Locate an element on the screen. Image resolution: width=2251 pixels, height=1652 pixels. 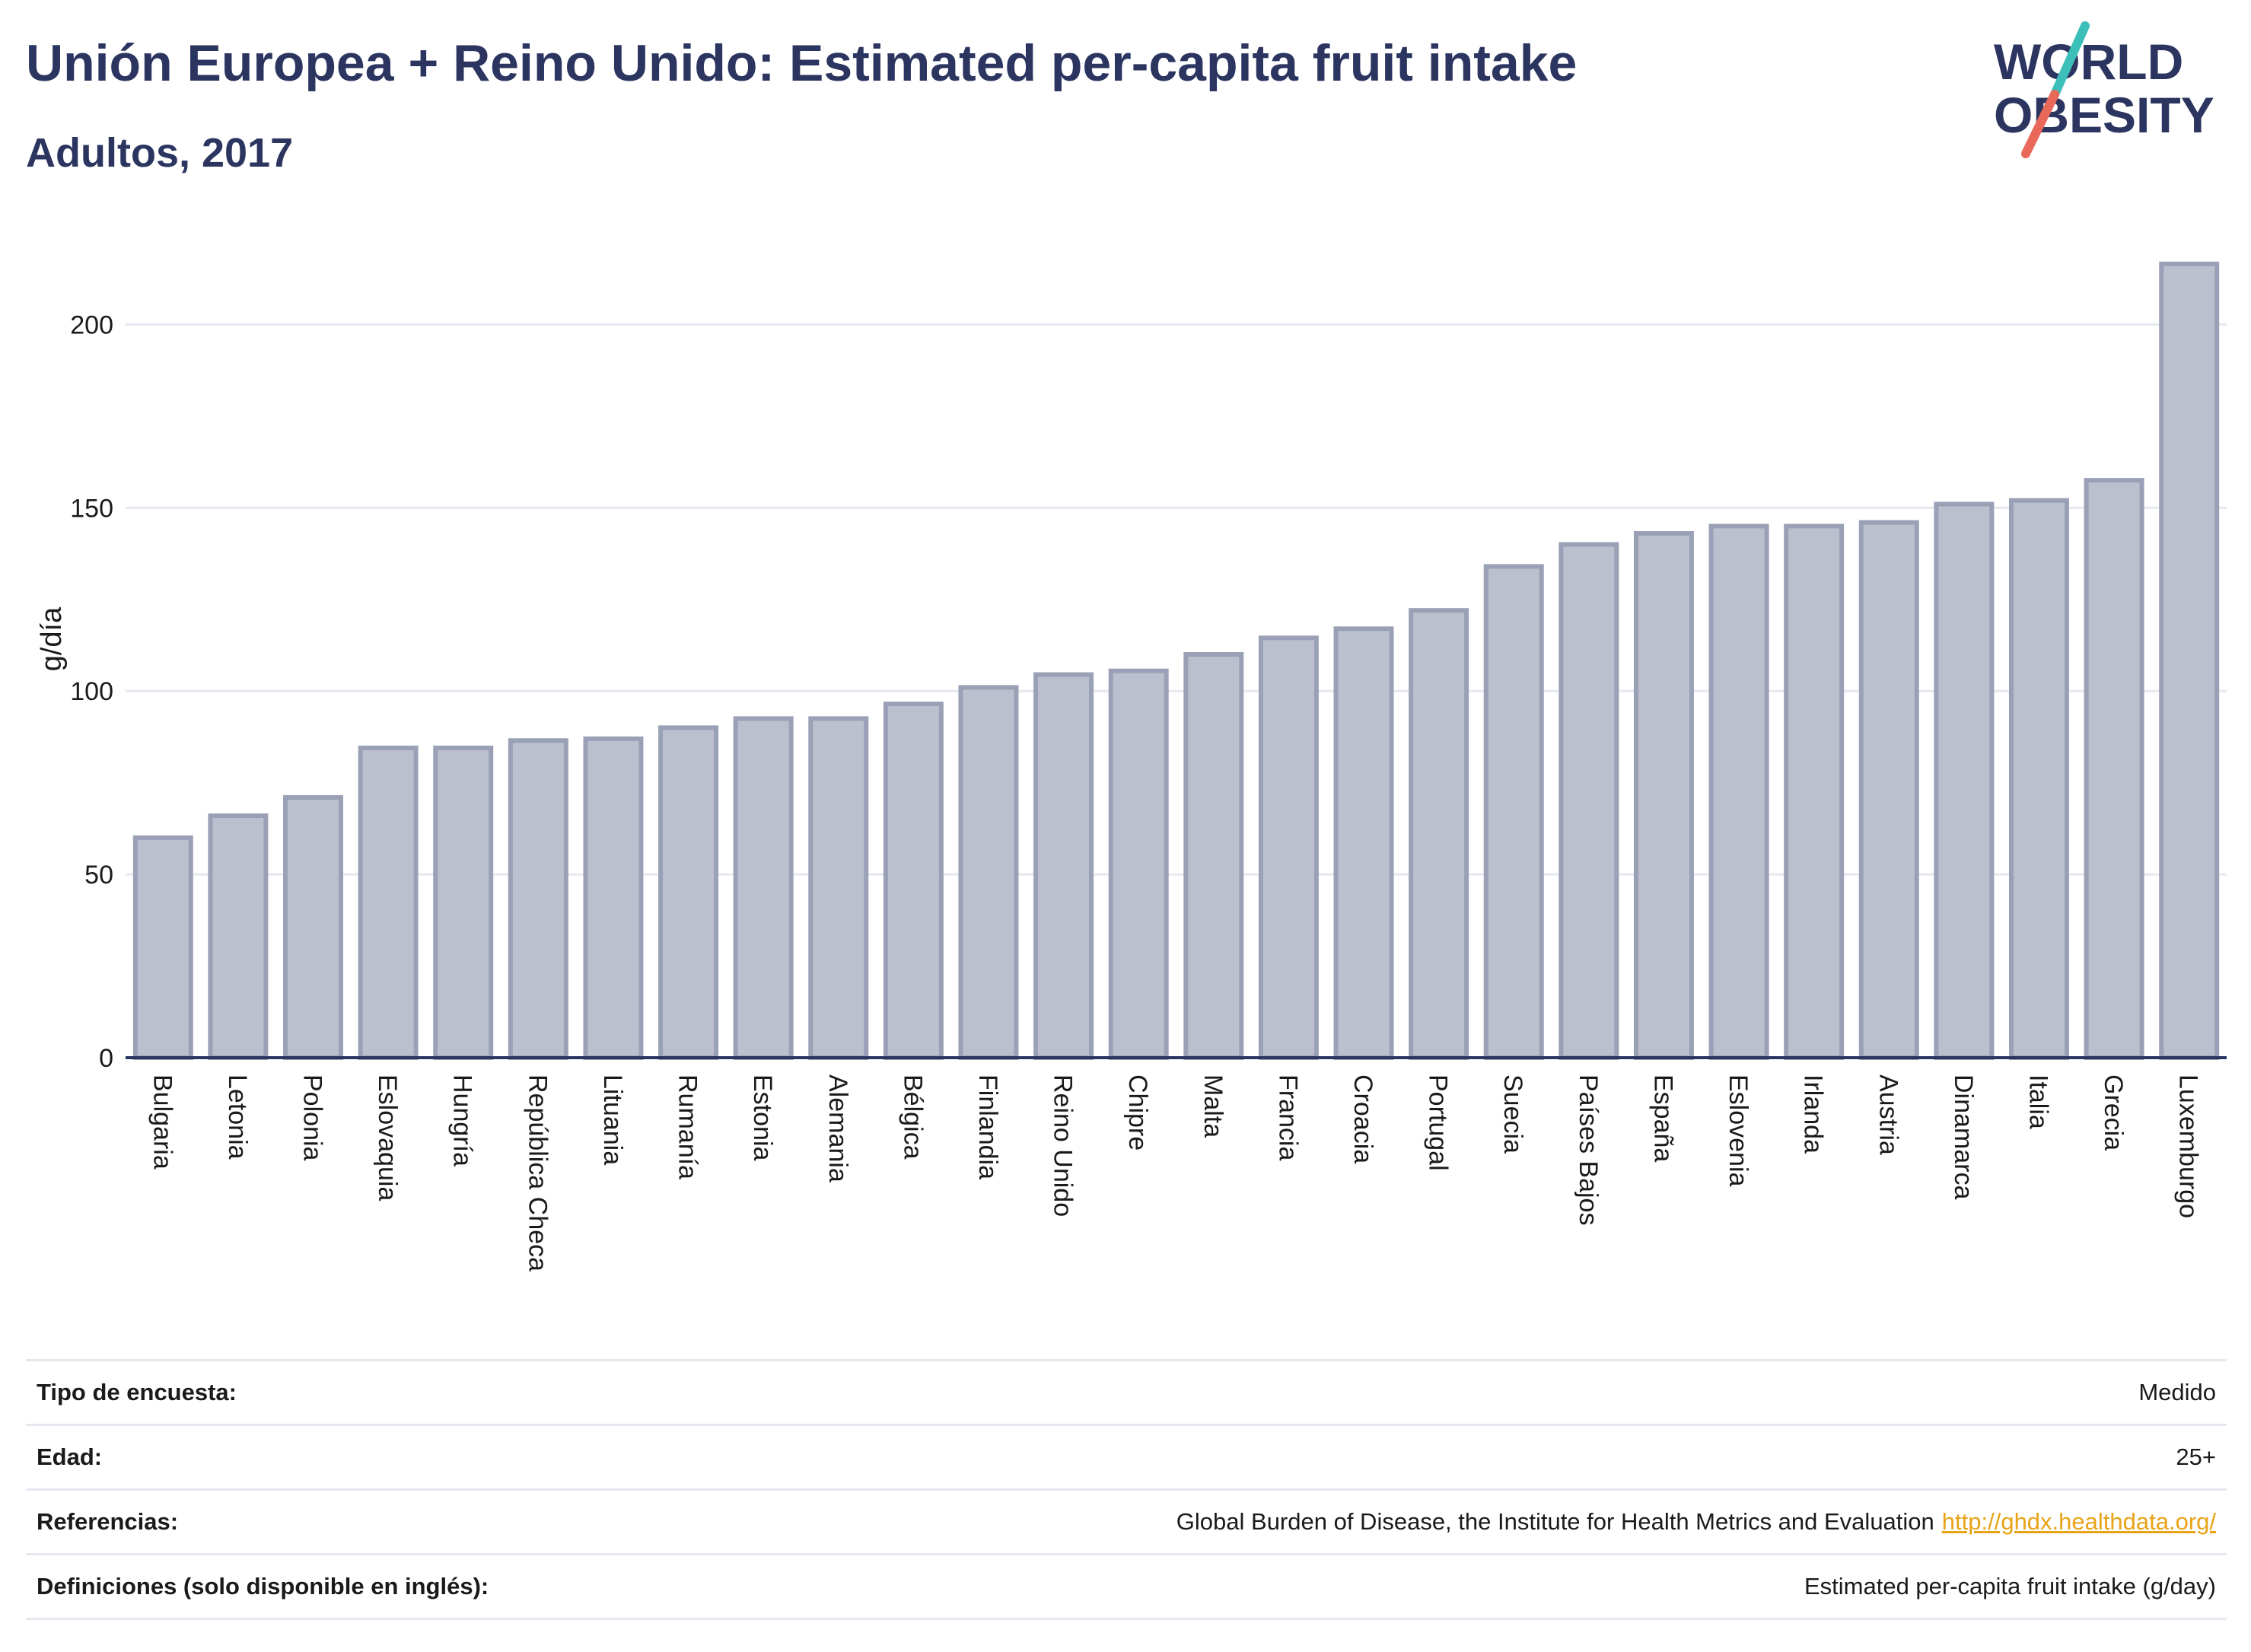
y-tick-label: 150 is located at coordinates (91, 508).